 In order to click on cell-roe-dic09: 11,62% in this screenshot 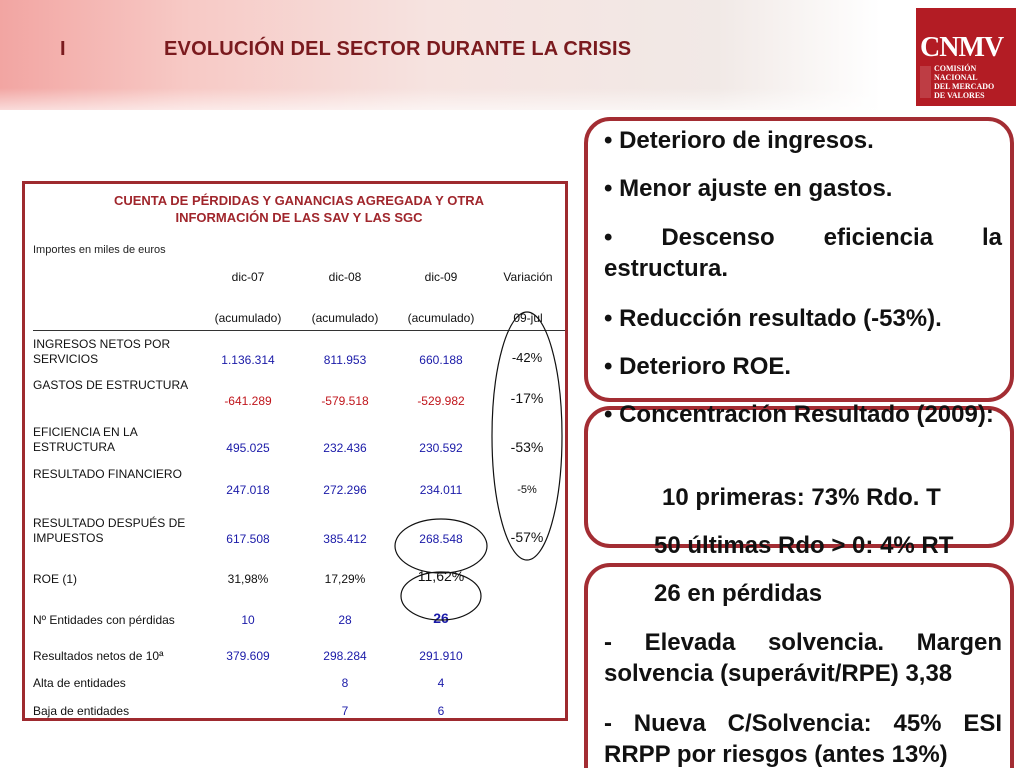, I will do `click(441, 576)`.